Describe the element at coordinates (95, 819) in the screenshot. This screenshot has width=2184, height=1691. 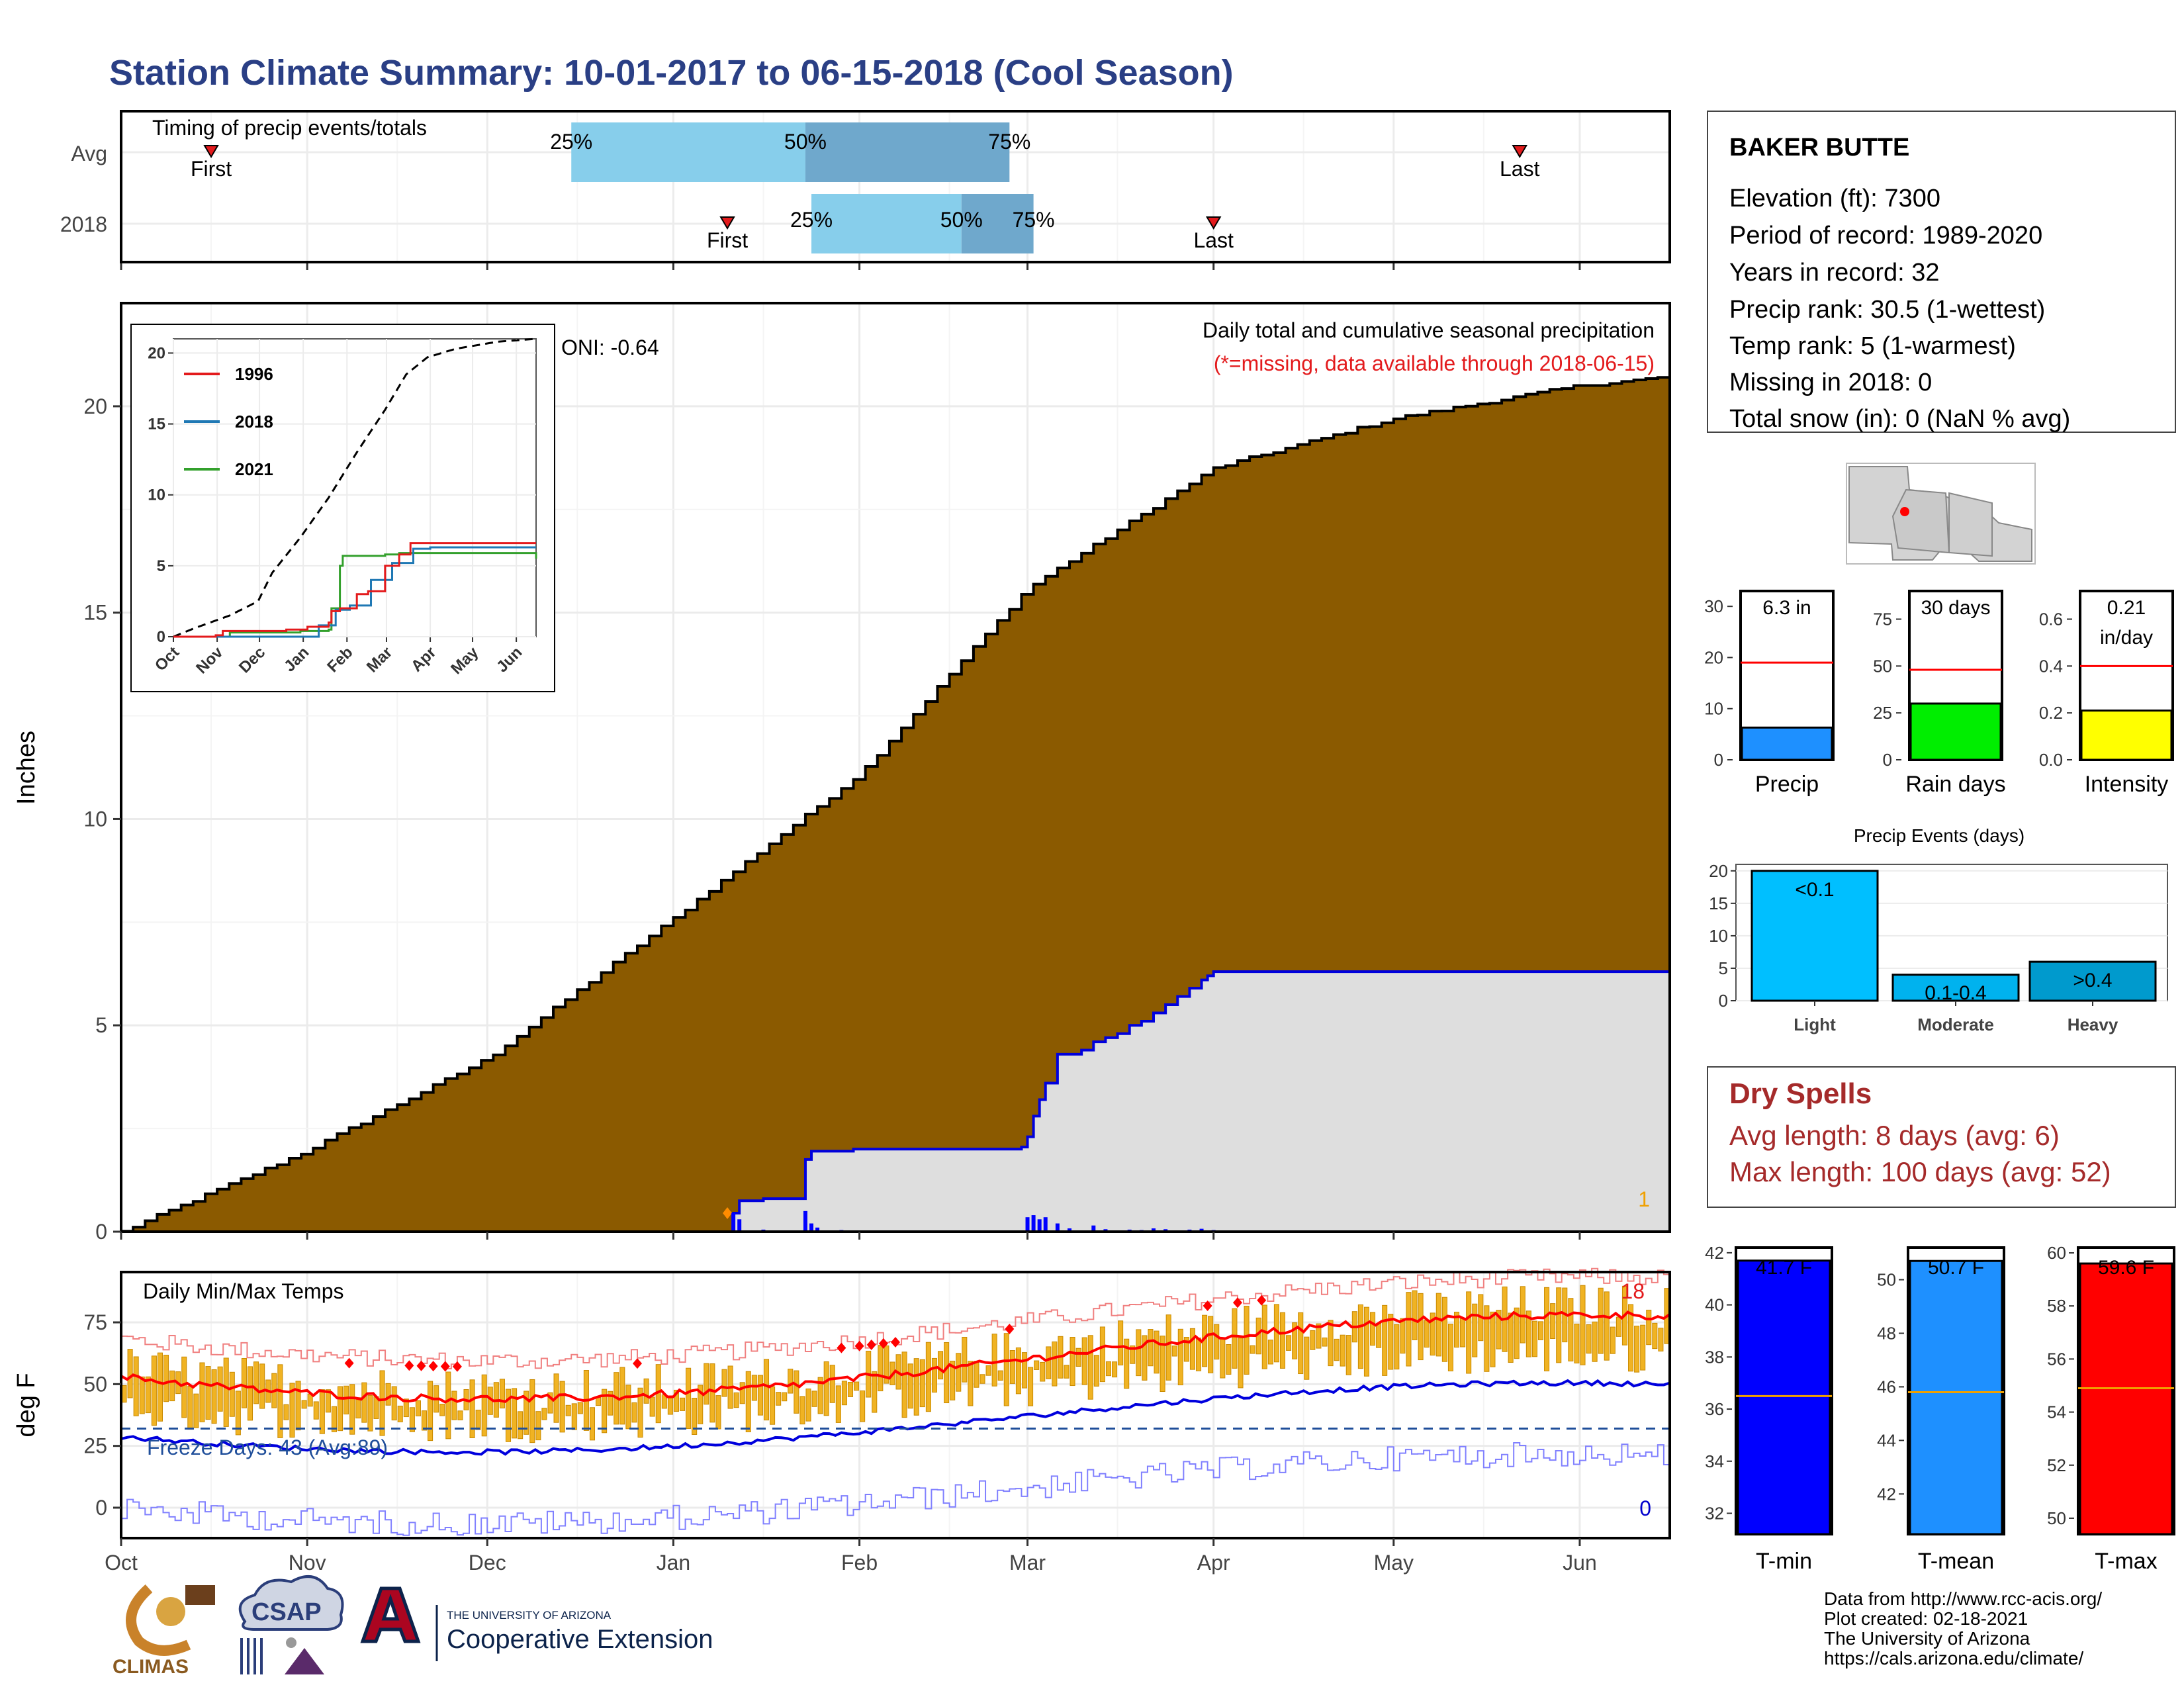
I see `precip-ytick-label: 10` at that location.